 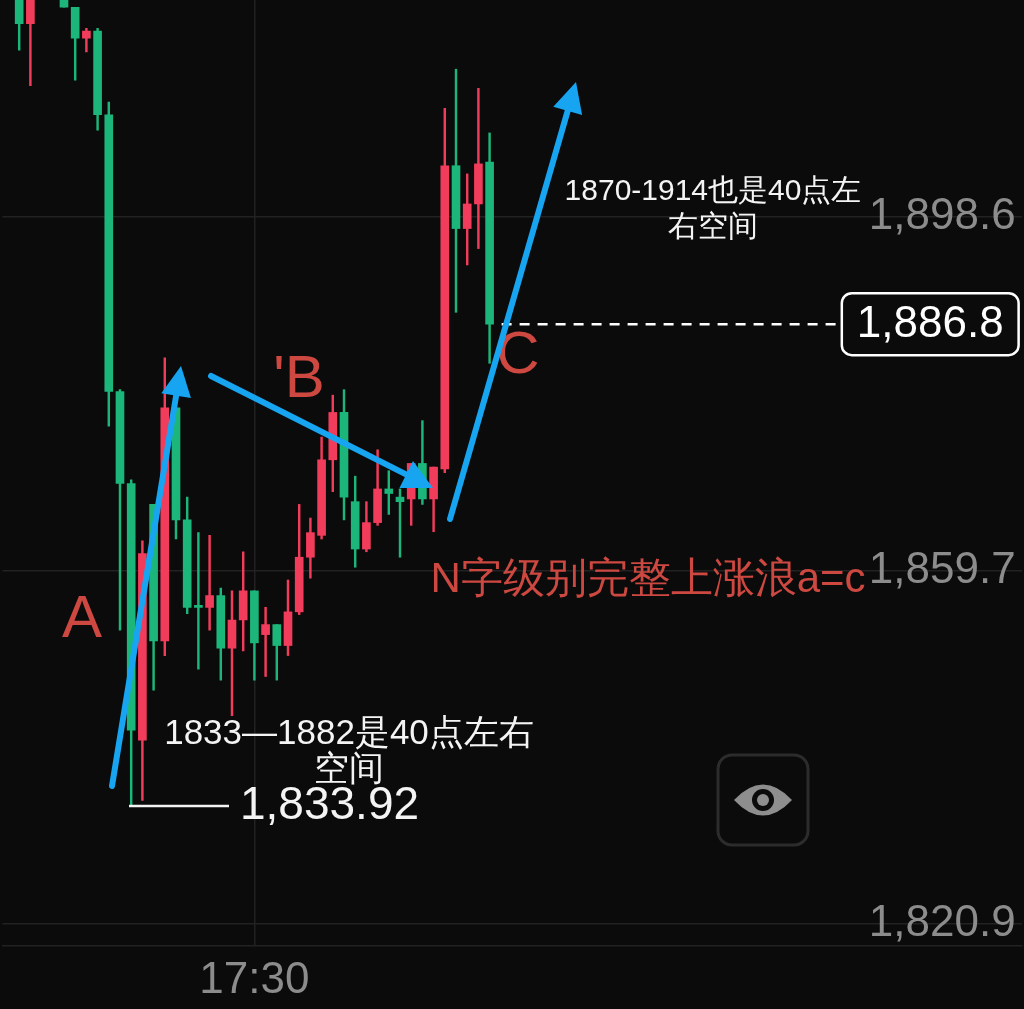 What do you see at coordinates (299, 376) in the screenshot?
I see `annotation: 'B` at bounding box center [299, 376].